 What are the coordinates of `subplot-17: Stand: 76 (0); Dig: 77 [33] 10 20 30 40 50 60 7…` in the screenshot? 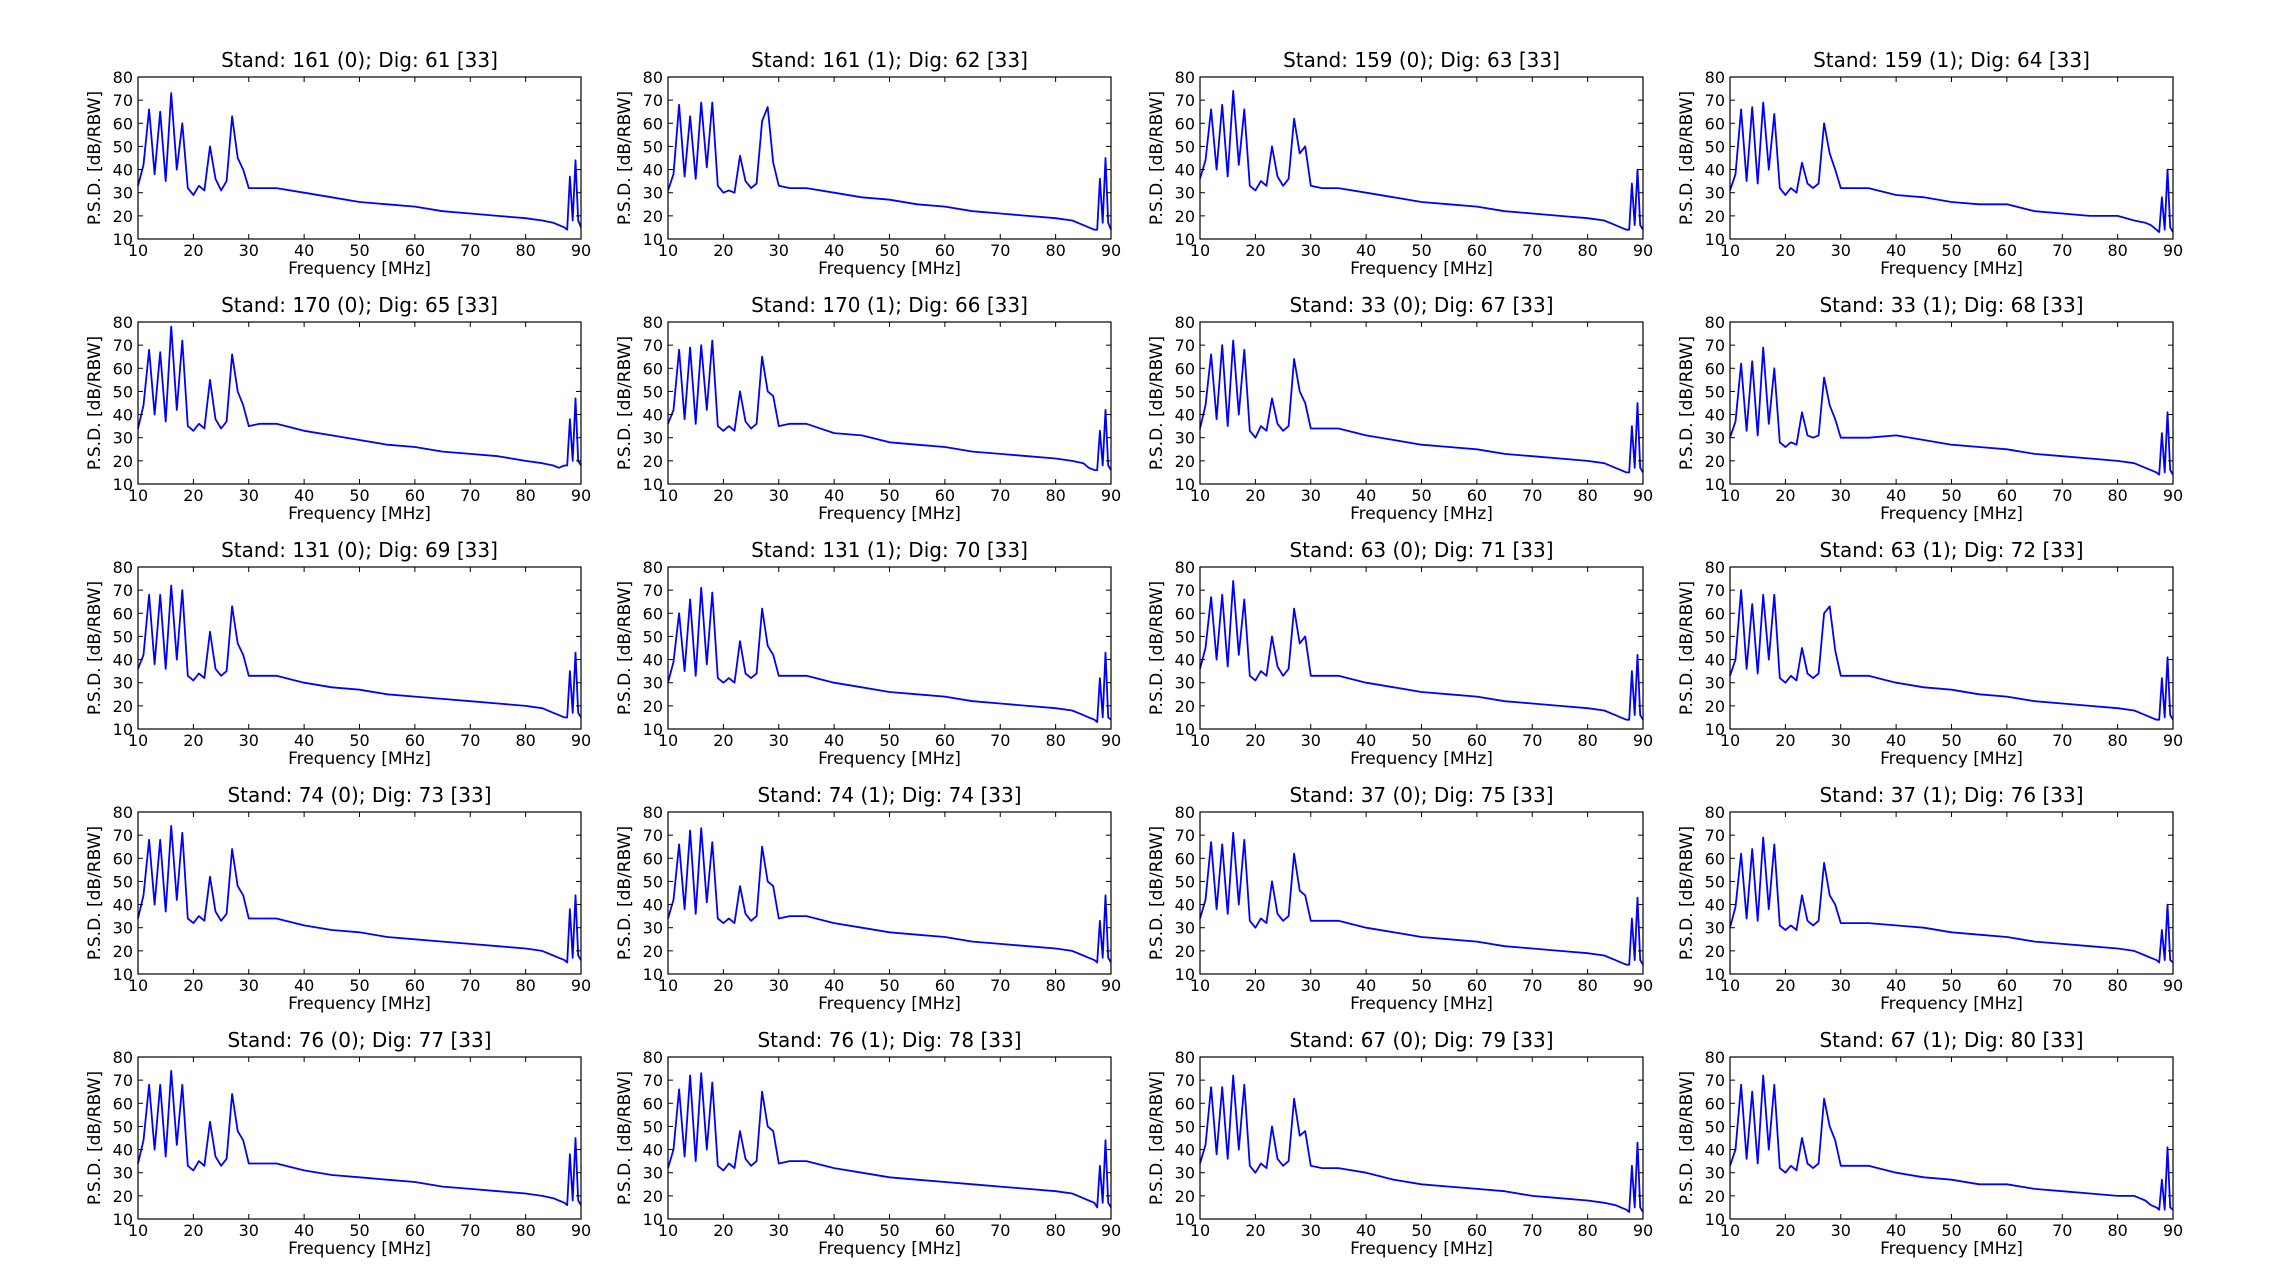 It's located at (338, 1143).